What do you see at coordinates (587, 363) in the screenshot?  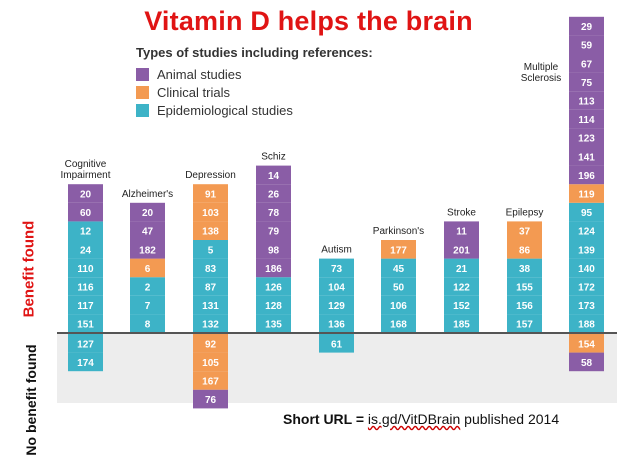 I see `data-label-no-benefit-multiple-sclerosis-58: 58` at bounding box center [587, 363].